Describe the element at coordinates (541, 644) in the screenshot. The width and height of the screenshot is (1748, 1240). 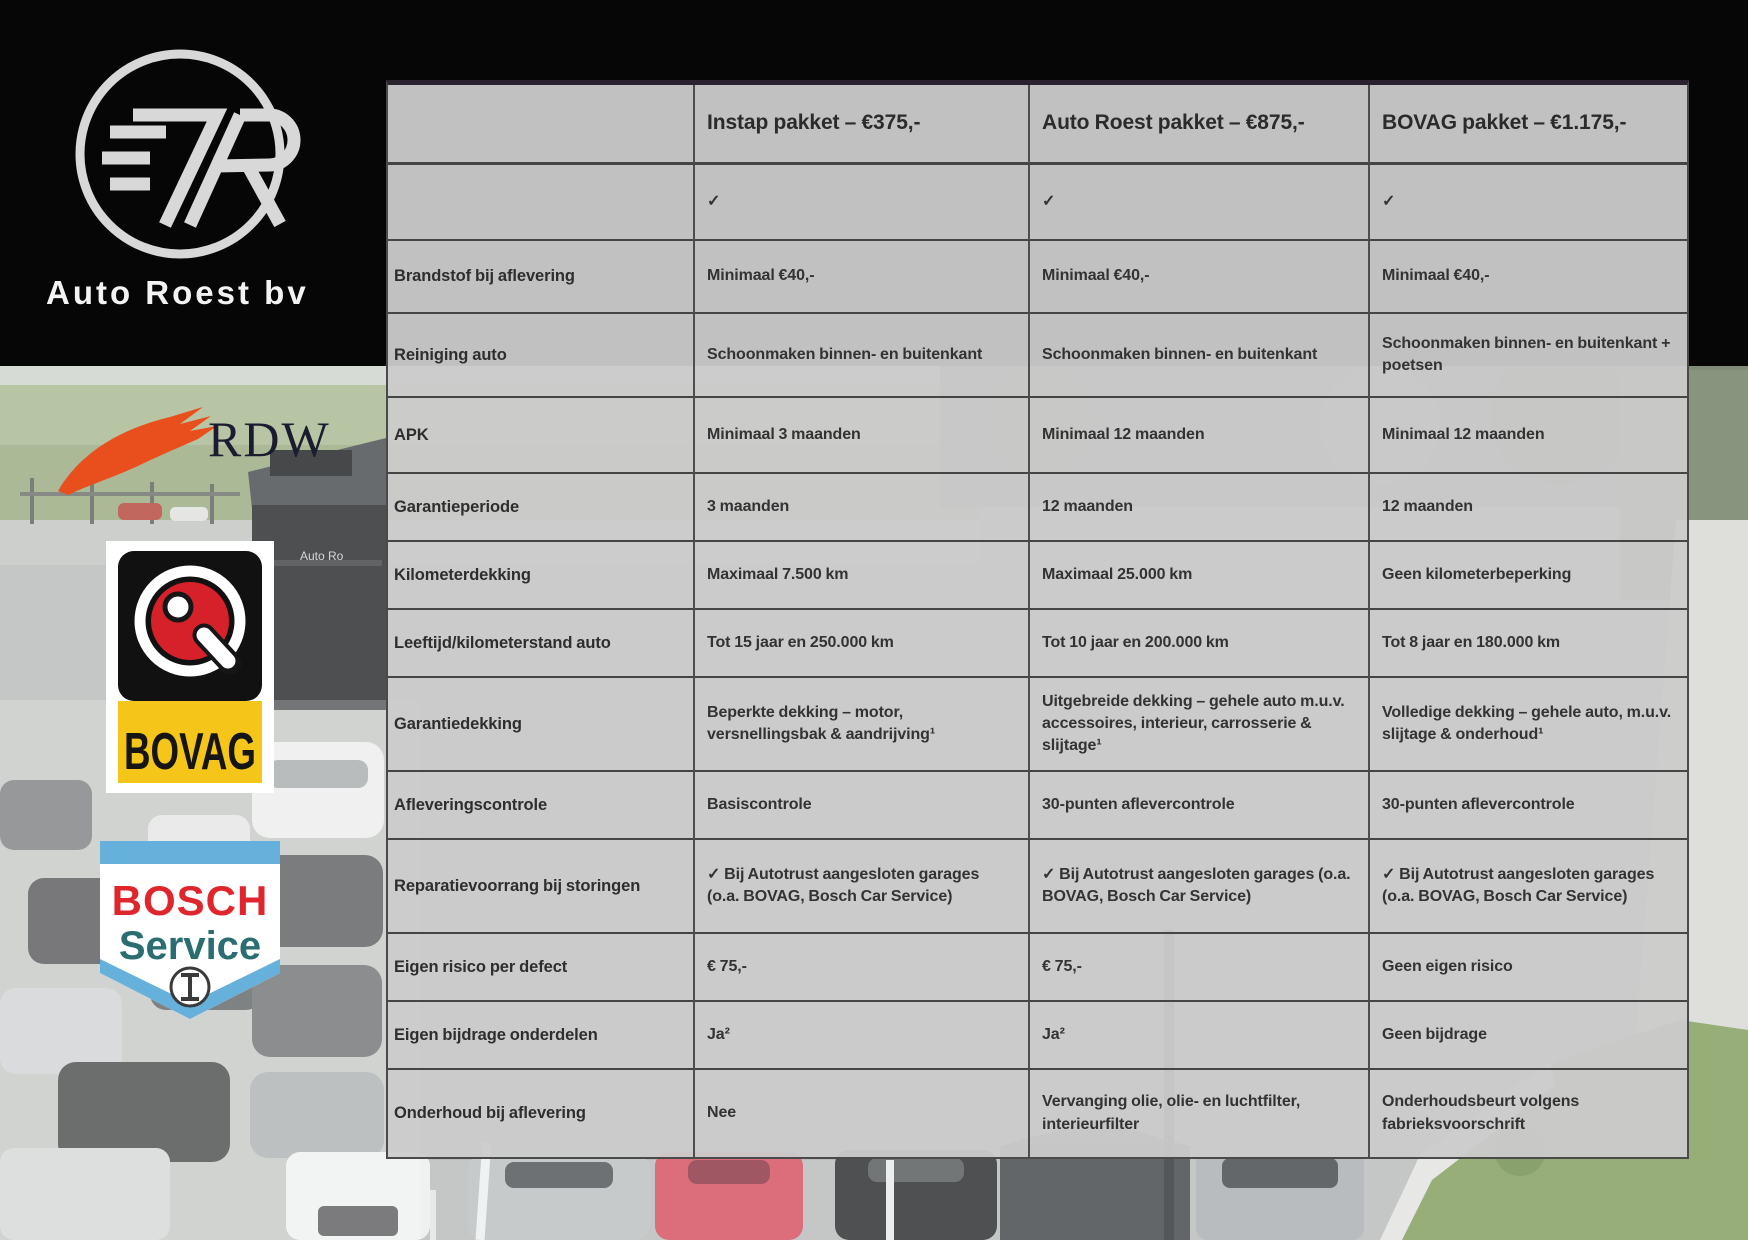
I see `row-label: Leeftijd/kilometerstand auto` at that location.